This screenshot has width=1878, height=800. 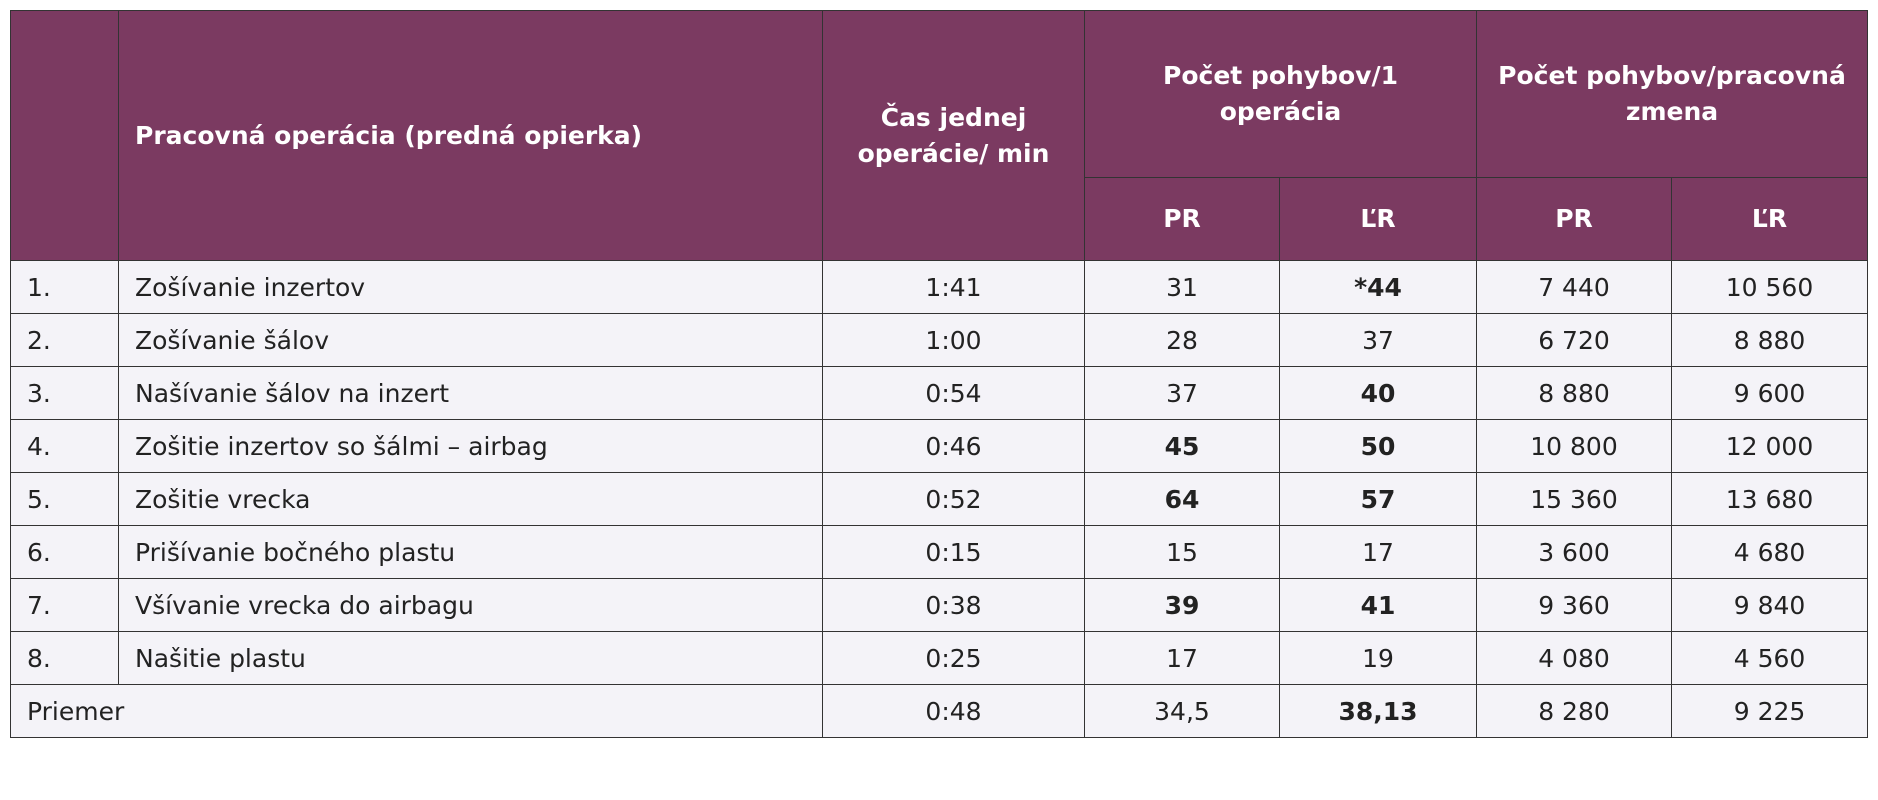 I want to click on cell: Našitie plastu, so click(x=470, y=658).